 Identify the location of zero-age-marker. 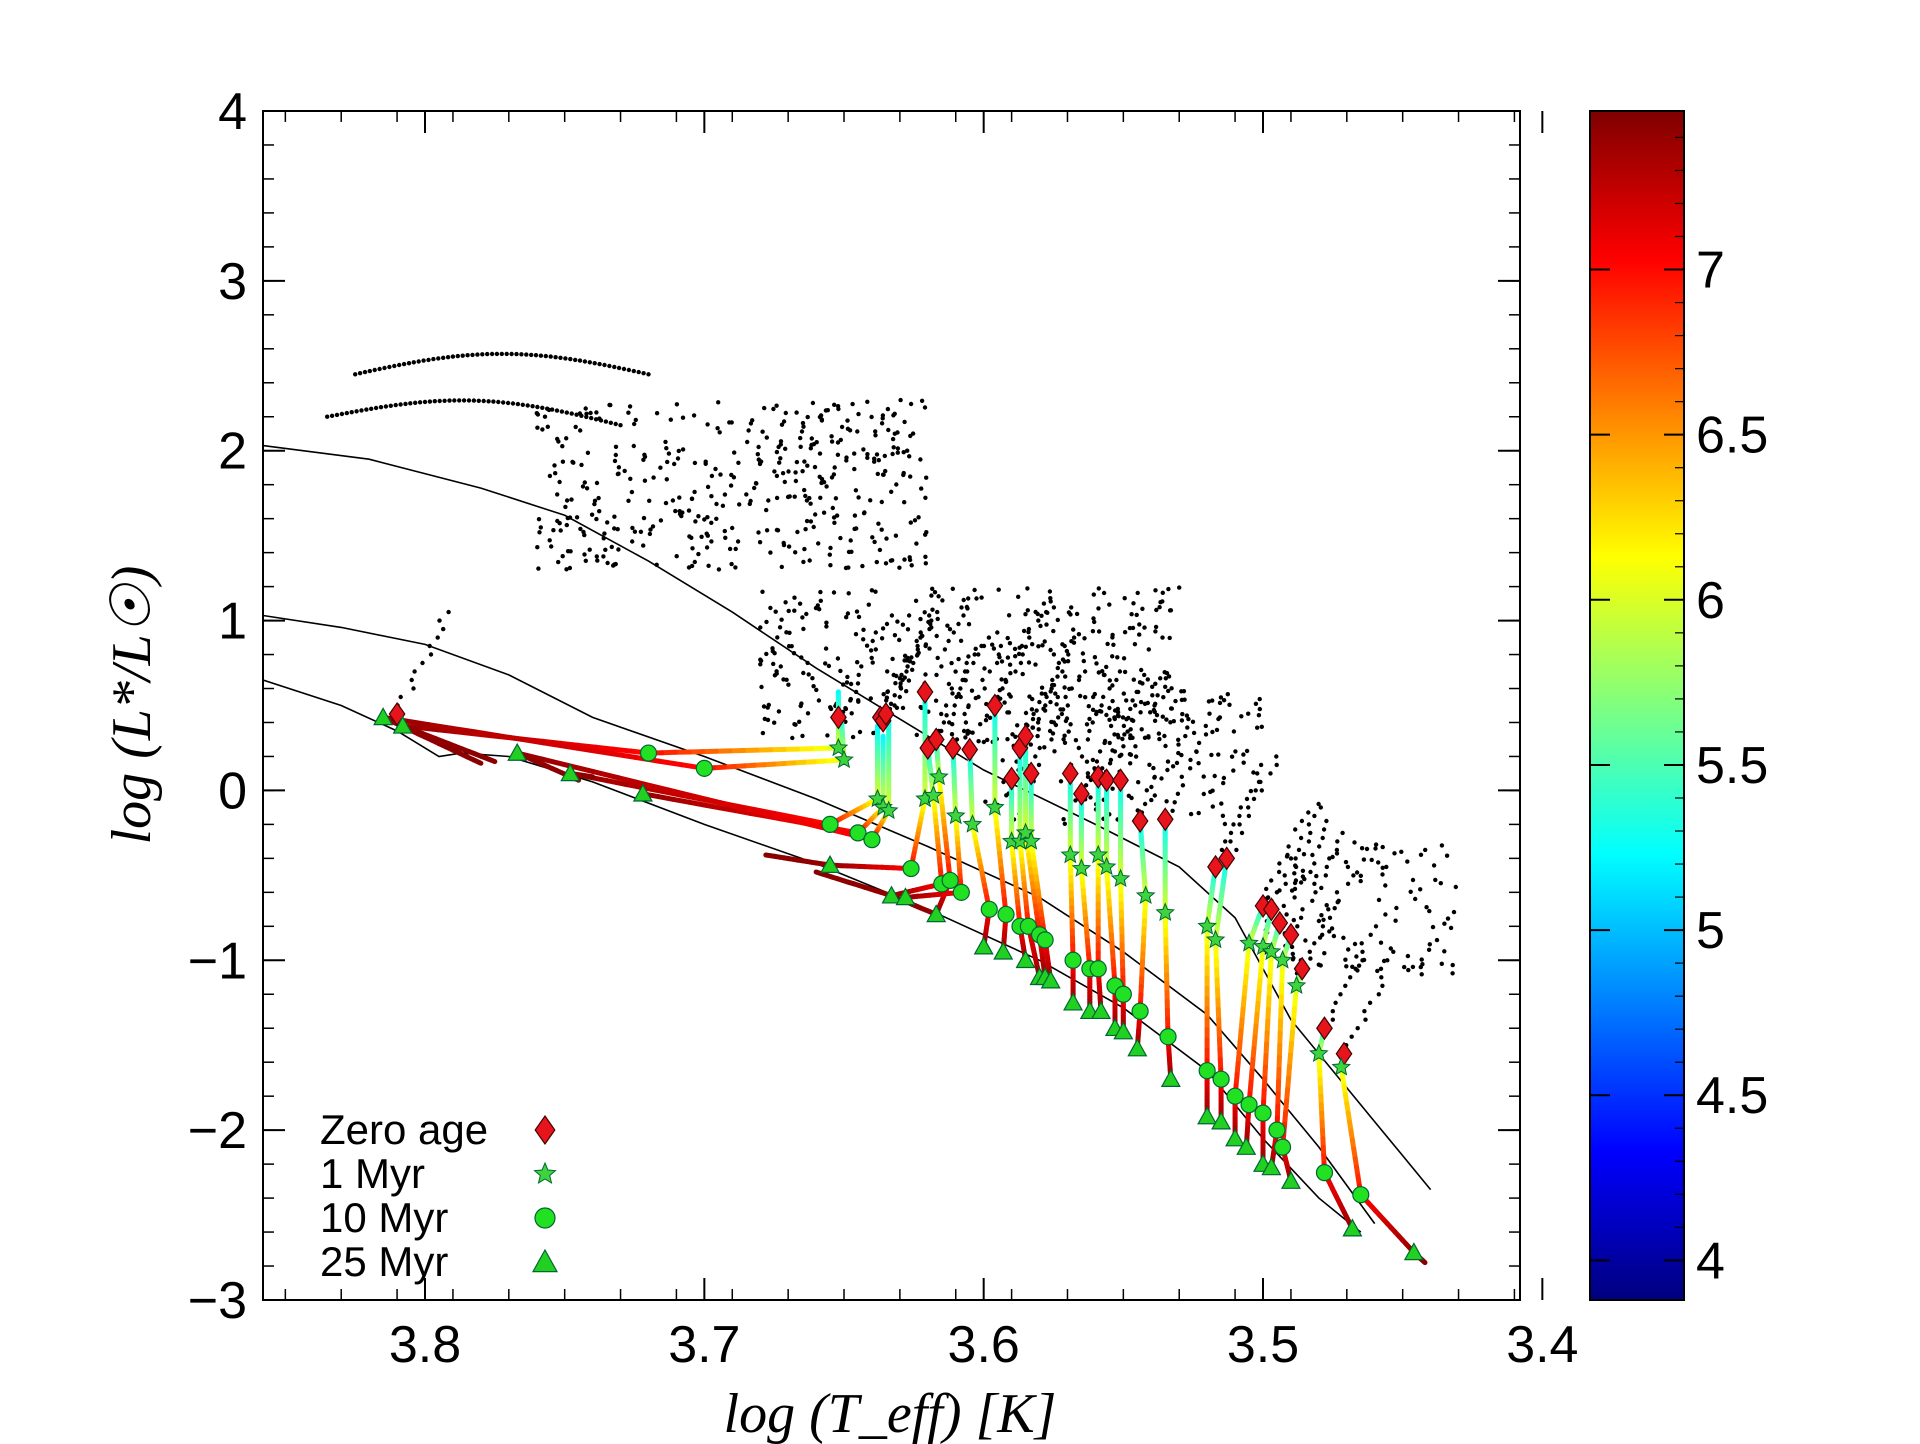
(1031, 773).